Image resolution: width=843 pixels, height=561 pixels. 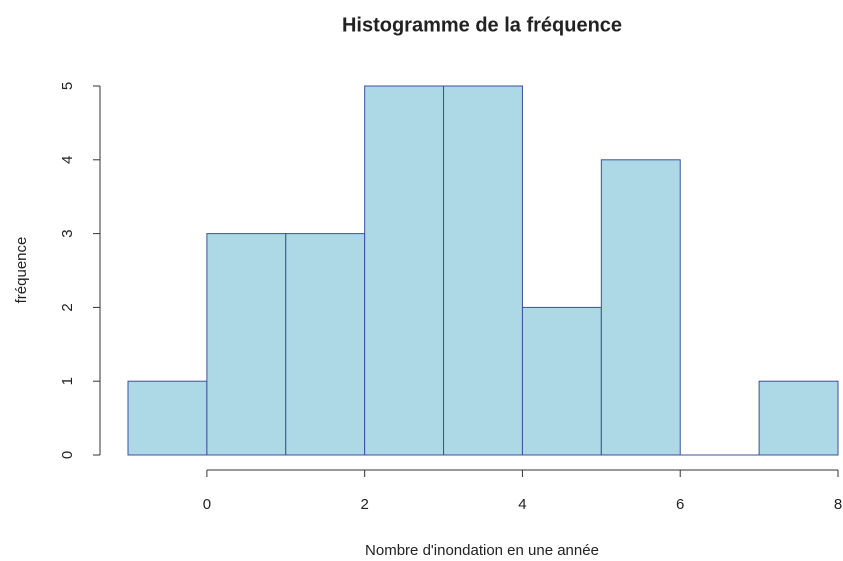 I want to click on y-tick-label: 2, so click(x=67, y=307).